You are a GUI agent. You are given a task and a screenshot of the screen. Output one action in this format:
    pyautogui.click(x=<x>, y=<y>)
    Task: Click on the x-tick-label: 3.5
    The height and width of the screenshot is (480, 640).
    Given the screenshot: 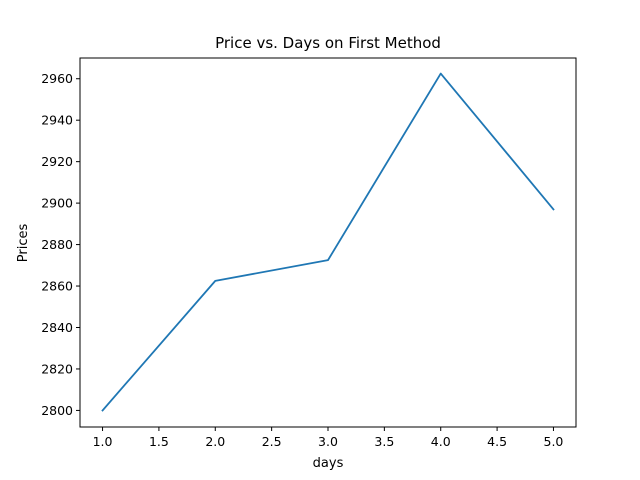 What is the action you would take?
    pyautogui.click(x=384, y=441)
    